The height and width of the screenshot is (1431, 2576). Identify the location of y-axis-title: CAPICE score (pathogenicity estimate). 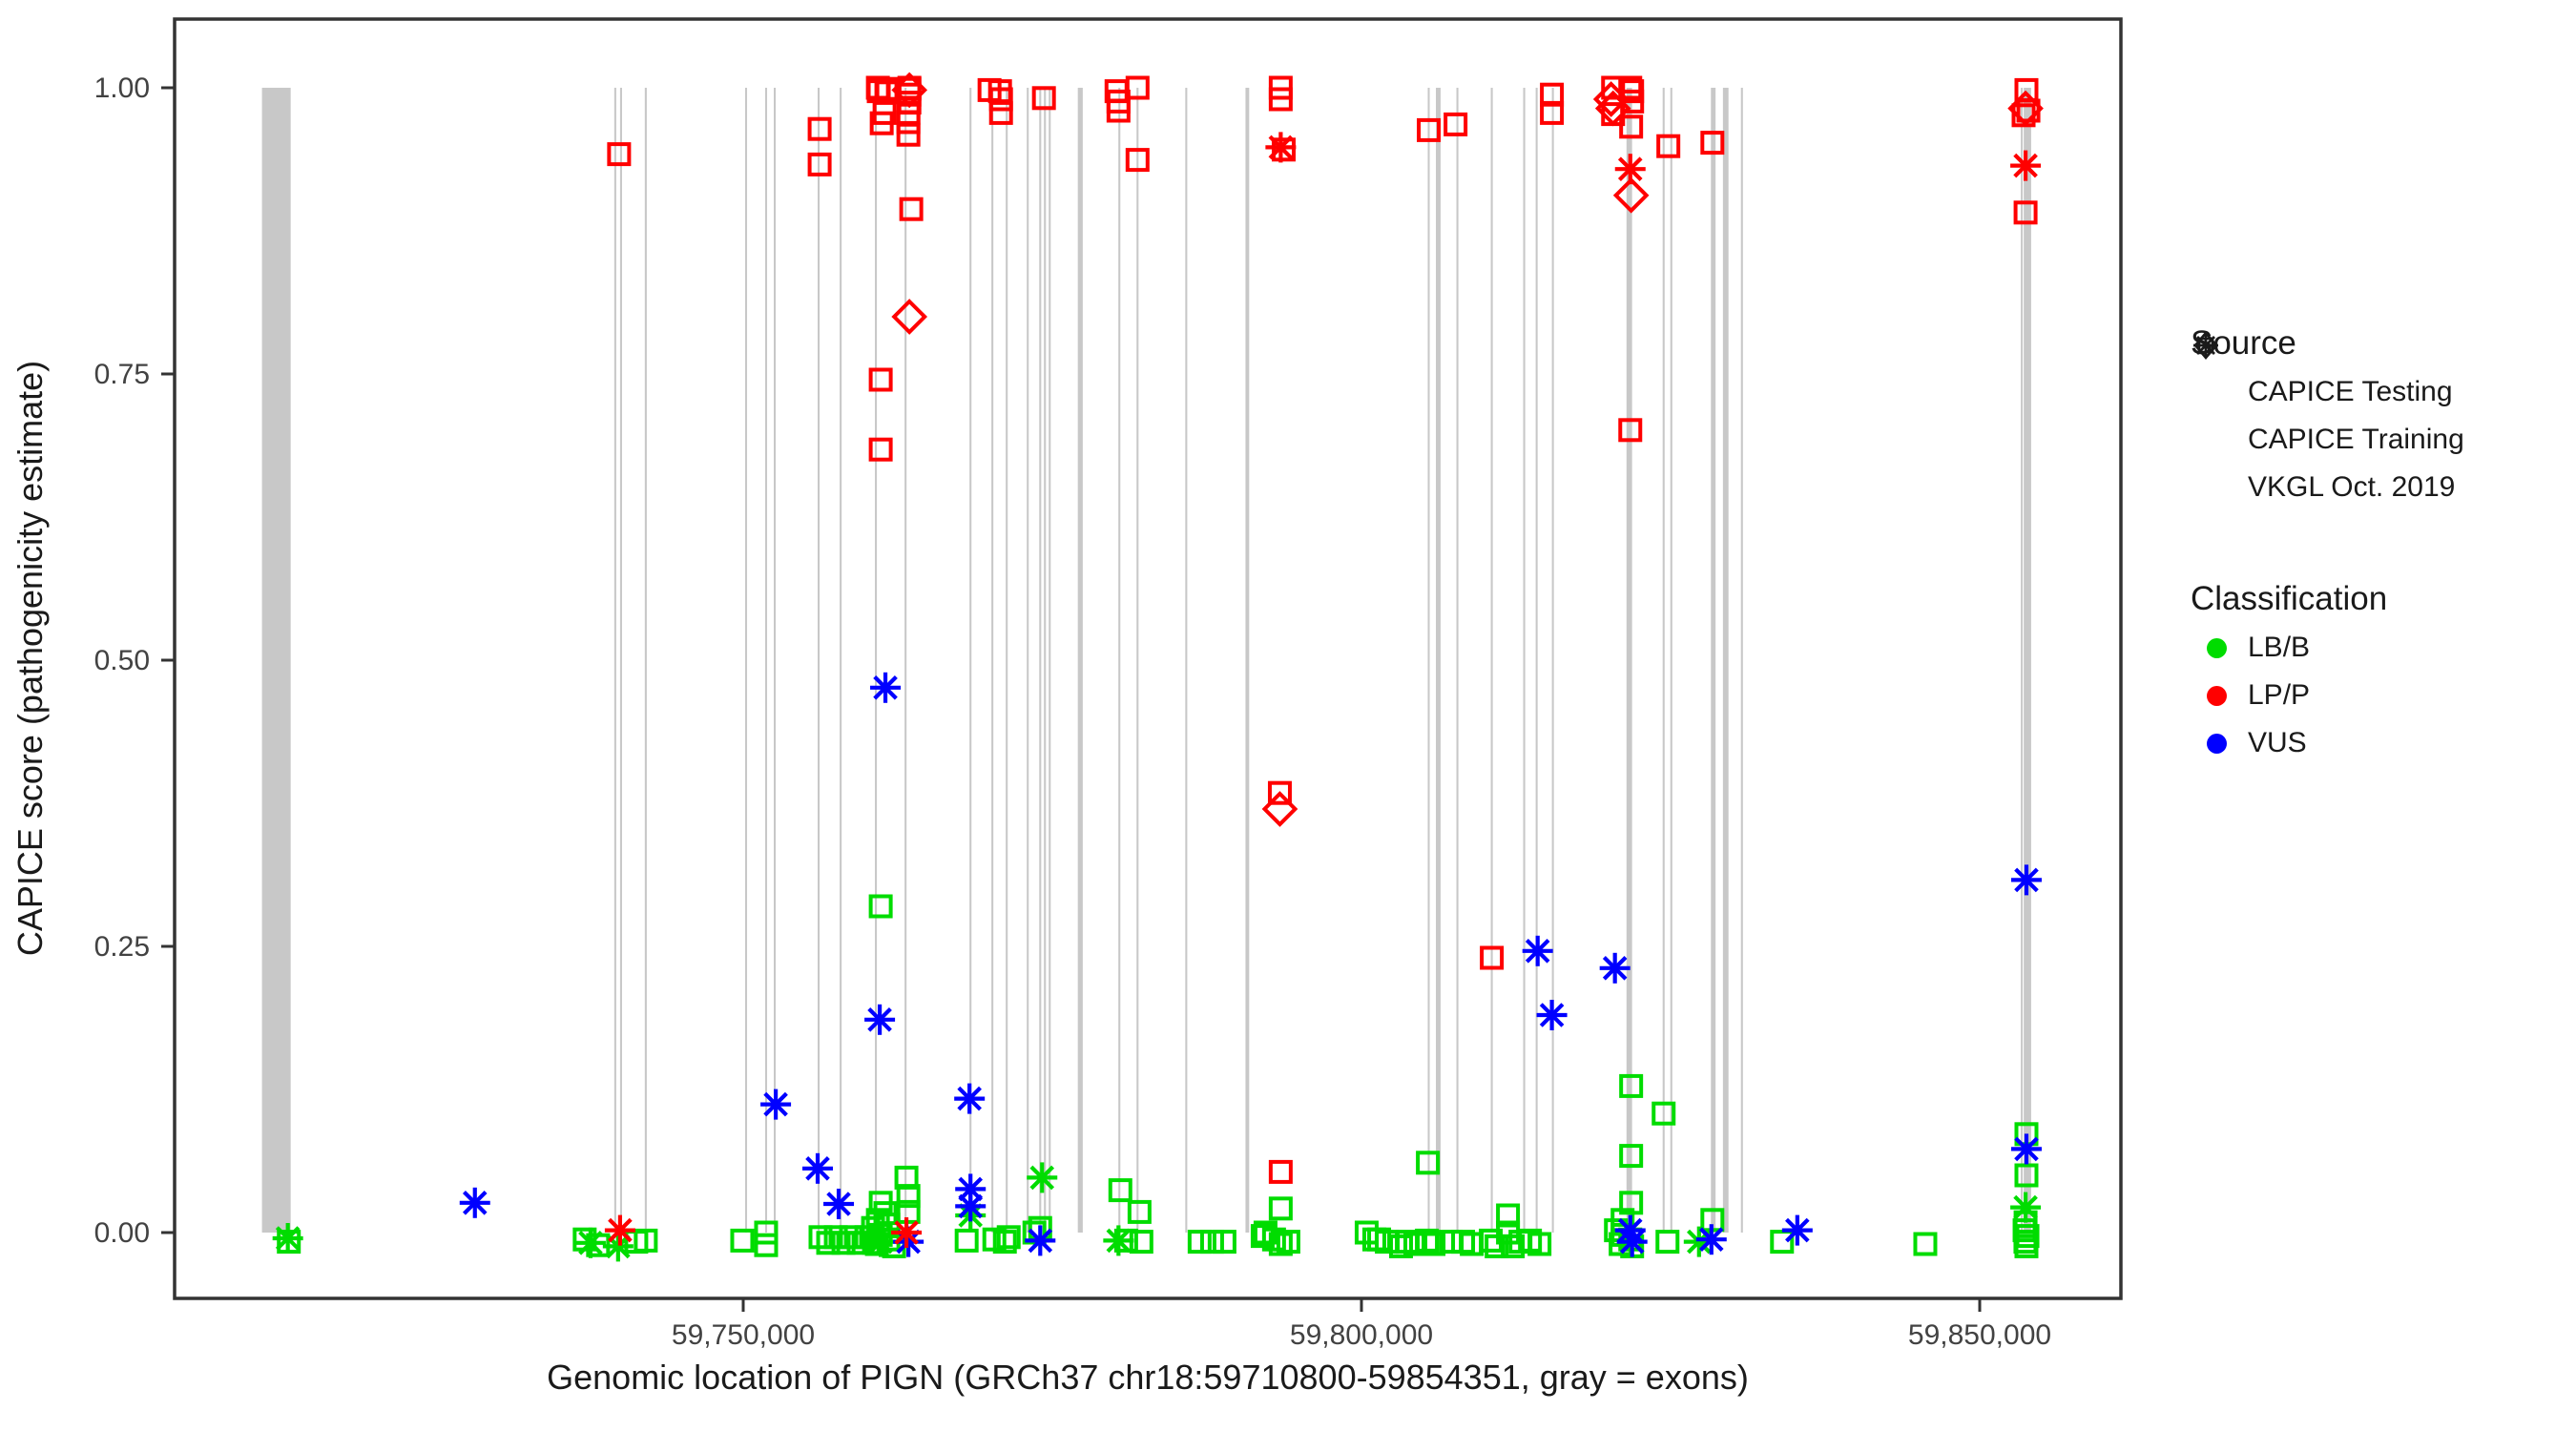
(30, 658).